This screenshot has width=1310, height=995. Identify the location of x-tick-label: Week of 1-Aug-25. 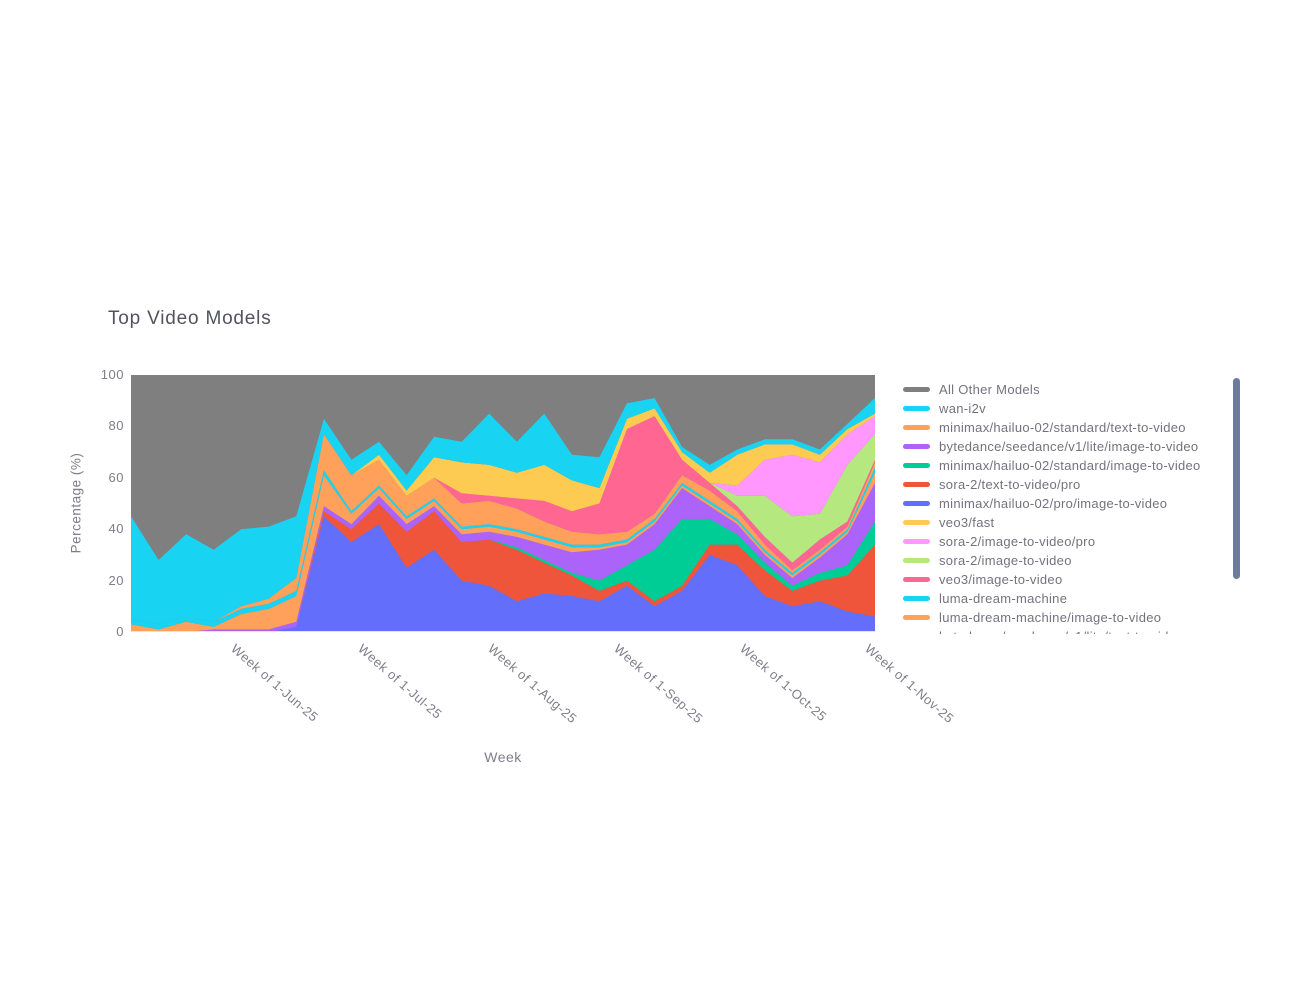
(532, 684).